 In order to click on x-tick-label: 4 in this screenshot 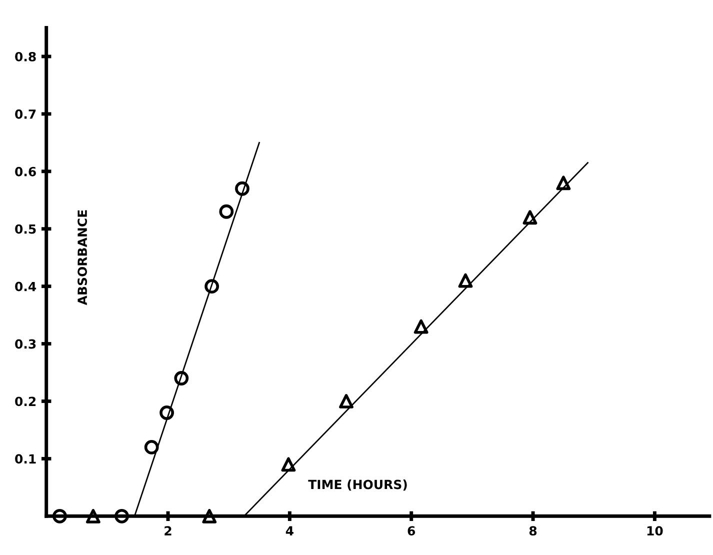, I will do `click(290, 531)`.